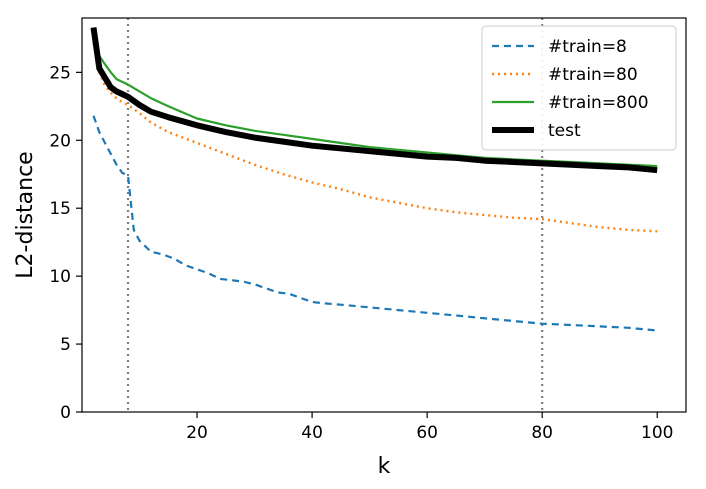 This screenshot has height=489, width=706. What do you see at coordinates (427, 433) in the screenshot?
I see `x-tick-label: 60` at bounding box center [427, 433].